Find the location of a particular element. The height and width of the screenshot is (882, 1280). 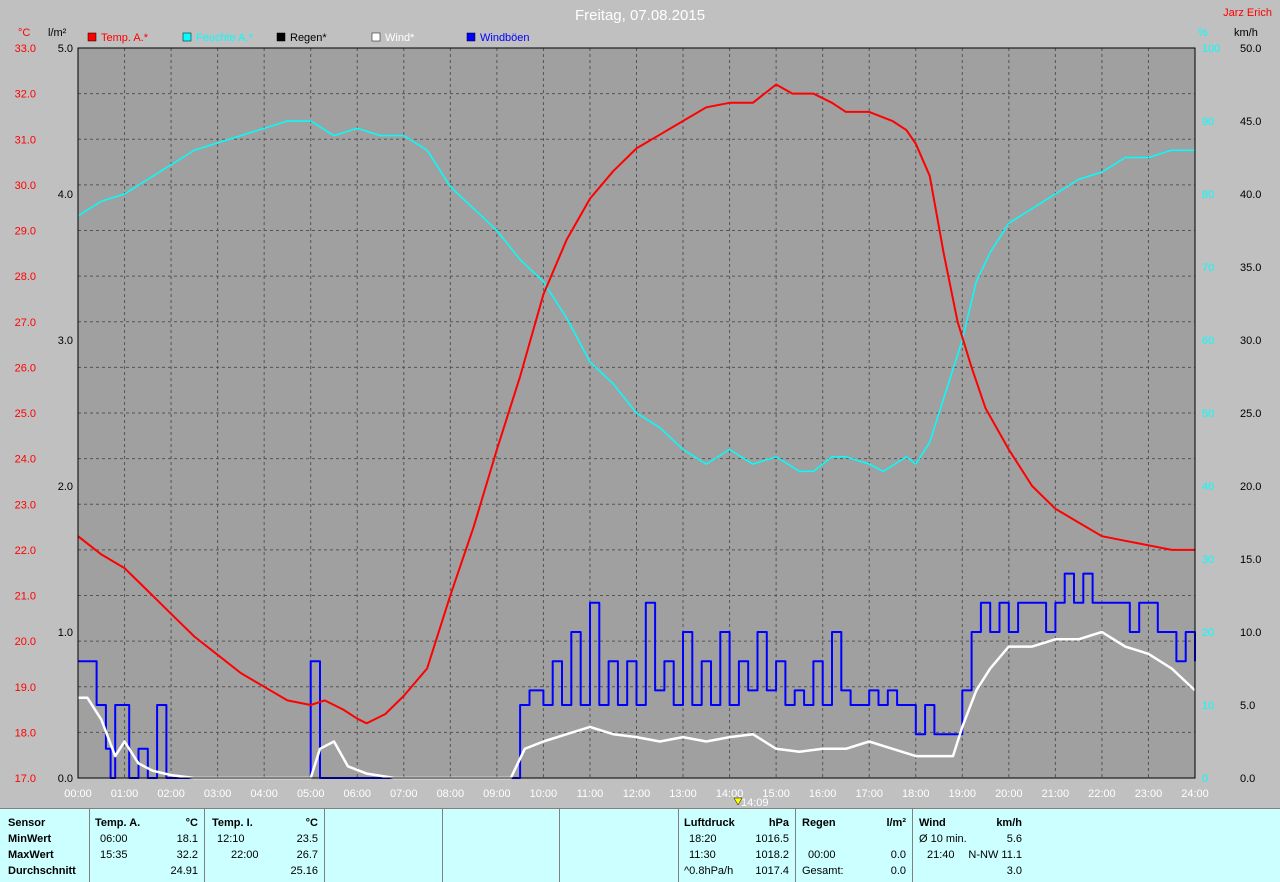

x-tick-label: 08:00 is located at coordinates (451, 794).